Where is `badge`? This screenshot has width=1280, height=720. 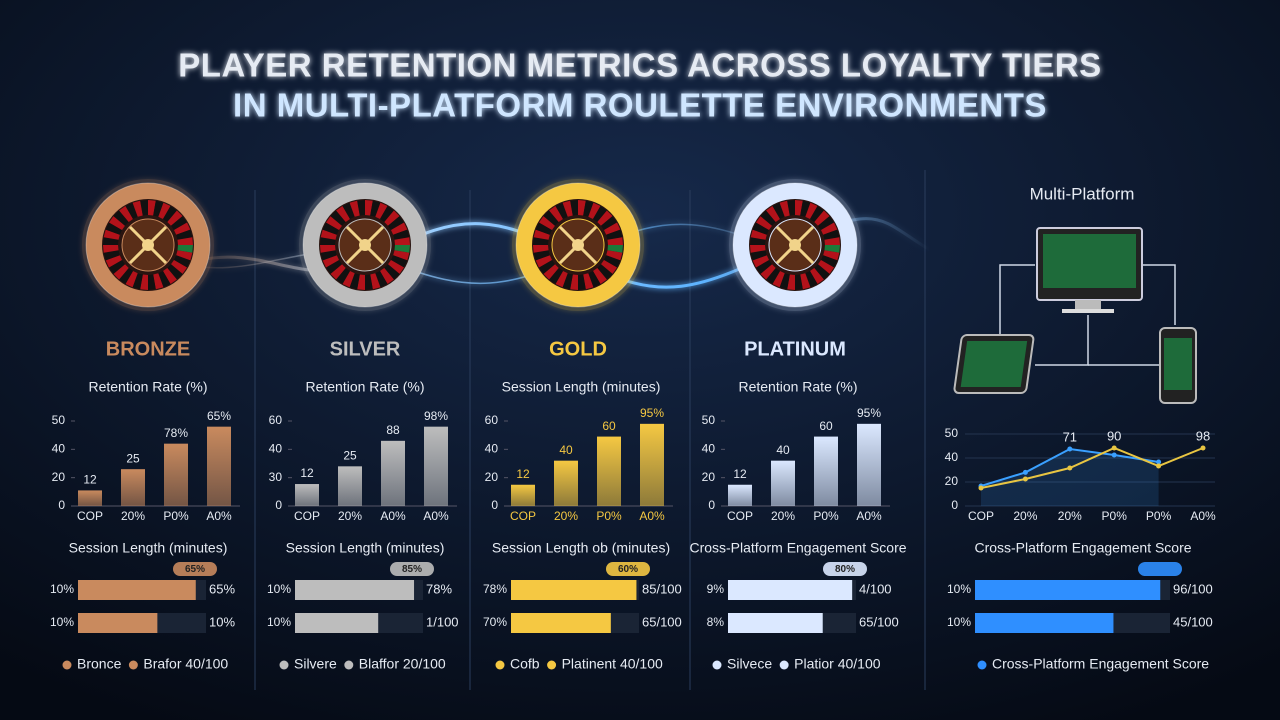
badge is located at coordinates (195, 569).